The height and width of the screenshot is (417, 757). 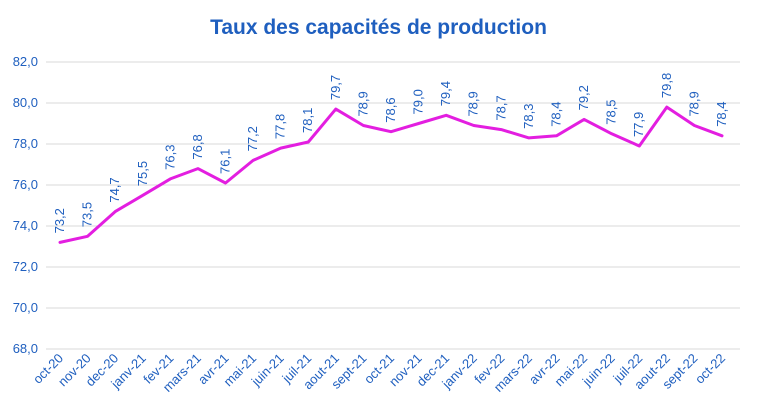 What do you see at coordinates (59, 220) in the screenshot?
I see `data-label: 73,2` at bounding box center [59, 220].